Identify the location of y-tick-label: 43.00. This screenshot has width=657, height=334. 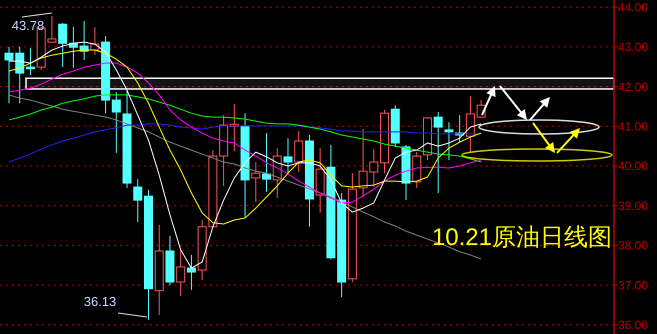
(633, 47).